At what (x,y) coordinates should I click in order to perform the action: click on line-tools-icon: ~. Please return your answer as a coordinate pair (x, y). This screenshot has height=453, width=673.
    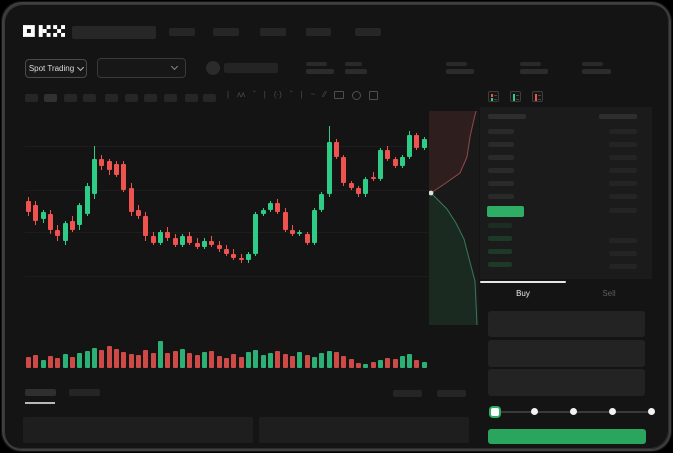
    Looking at the image, I should click on (313, 94).